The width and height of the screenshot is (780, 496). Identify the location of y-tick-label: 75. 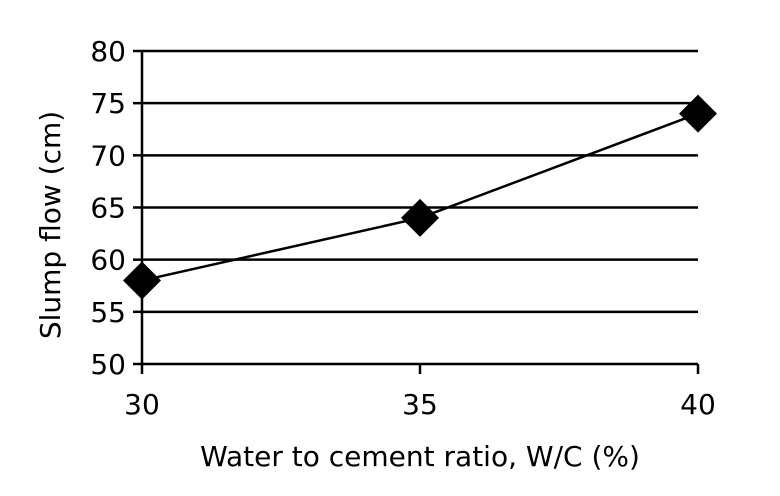
(108, 103).